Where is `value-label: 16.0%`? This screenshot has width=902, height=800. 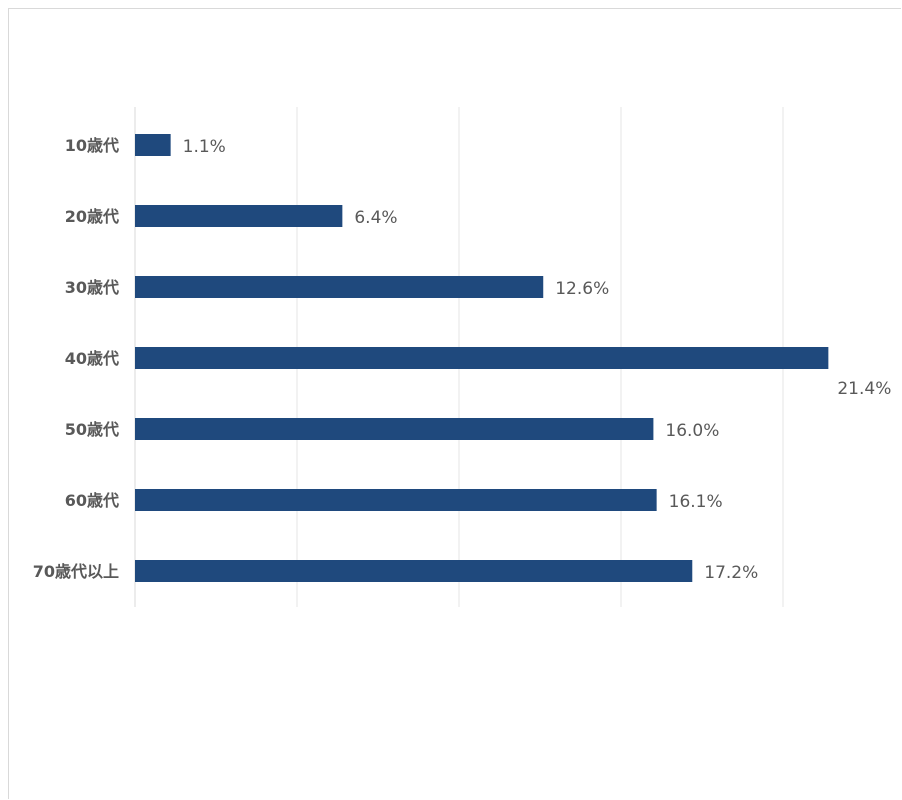
value-label: 16.0% is located at coordinates (692, 431).